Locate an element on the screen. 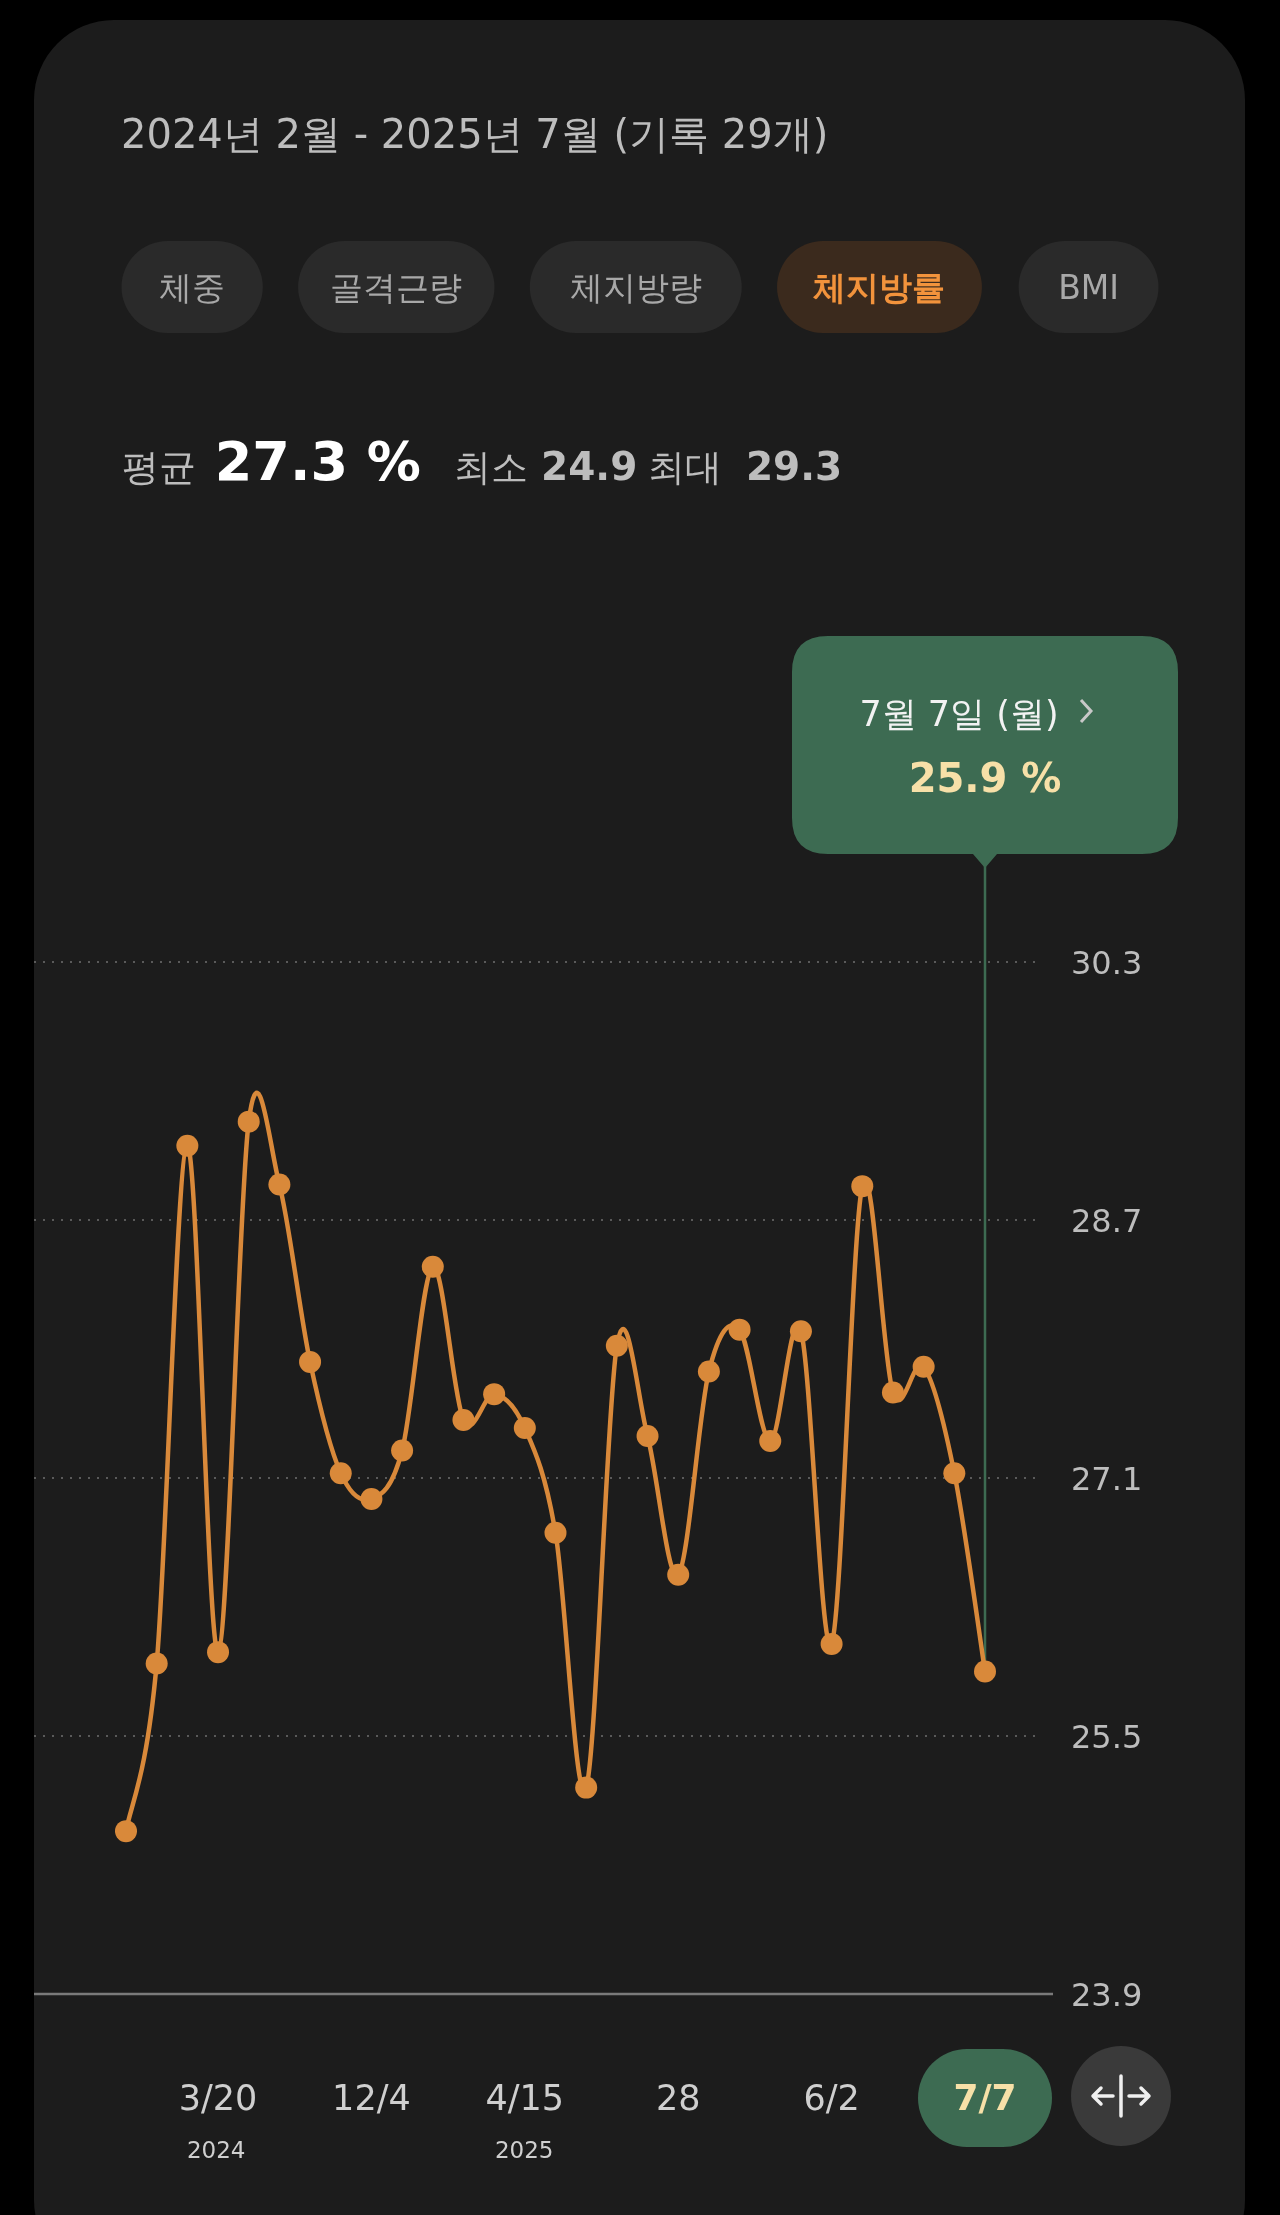  y-tick-label: 23.9 is located at coordinates (1107, 1995).